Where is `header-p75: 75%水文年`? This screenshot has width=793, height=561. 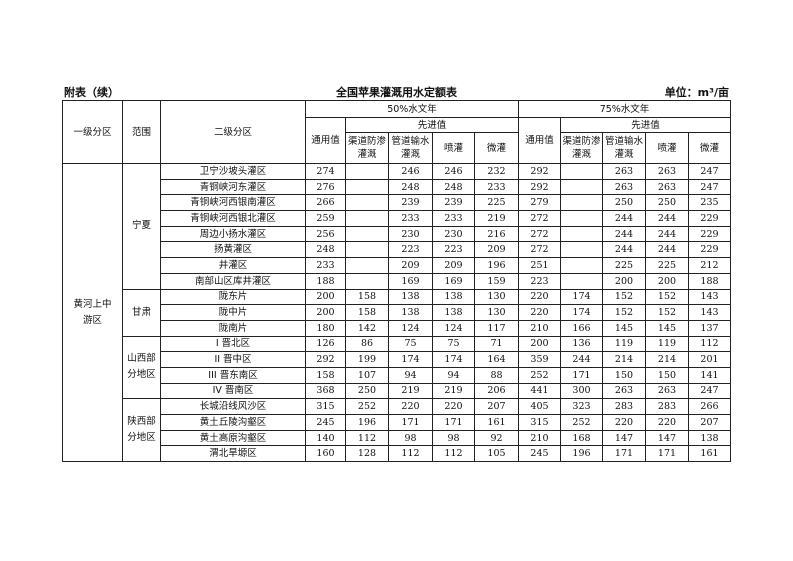 header-p75: 75%水文年 is located at coordinates (624, 109).